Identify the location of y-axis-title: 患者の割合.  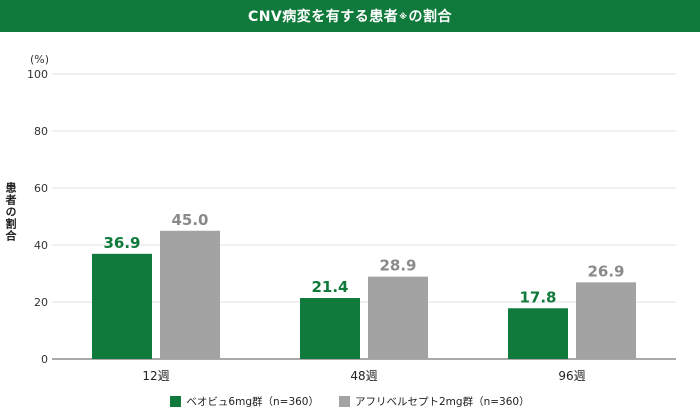
(10, 212).